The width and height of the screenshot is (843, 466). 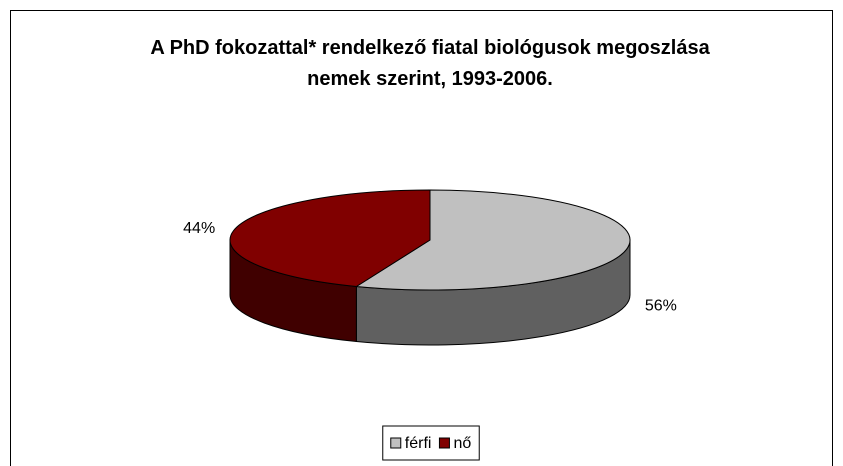 I want to click on legend-label: nő, so click(x=462, y=443).